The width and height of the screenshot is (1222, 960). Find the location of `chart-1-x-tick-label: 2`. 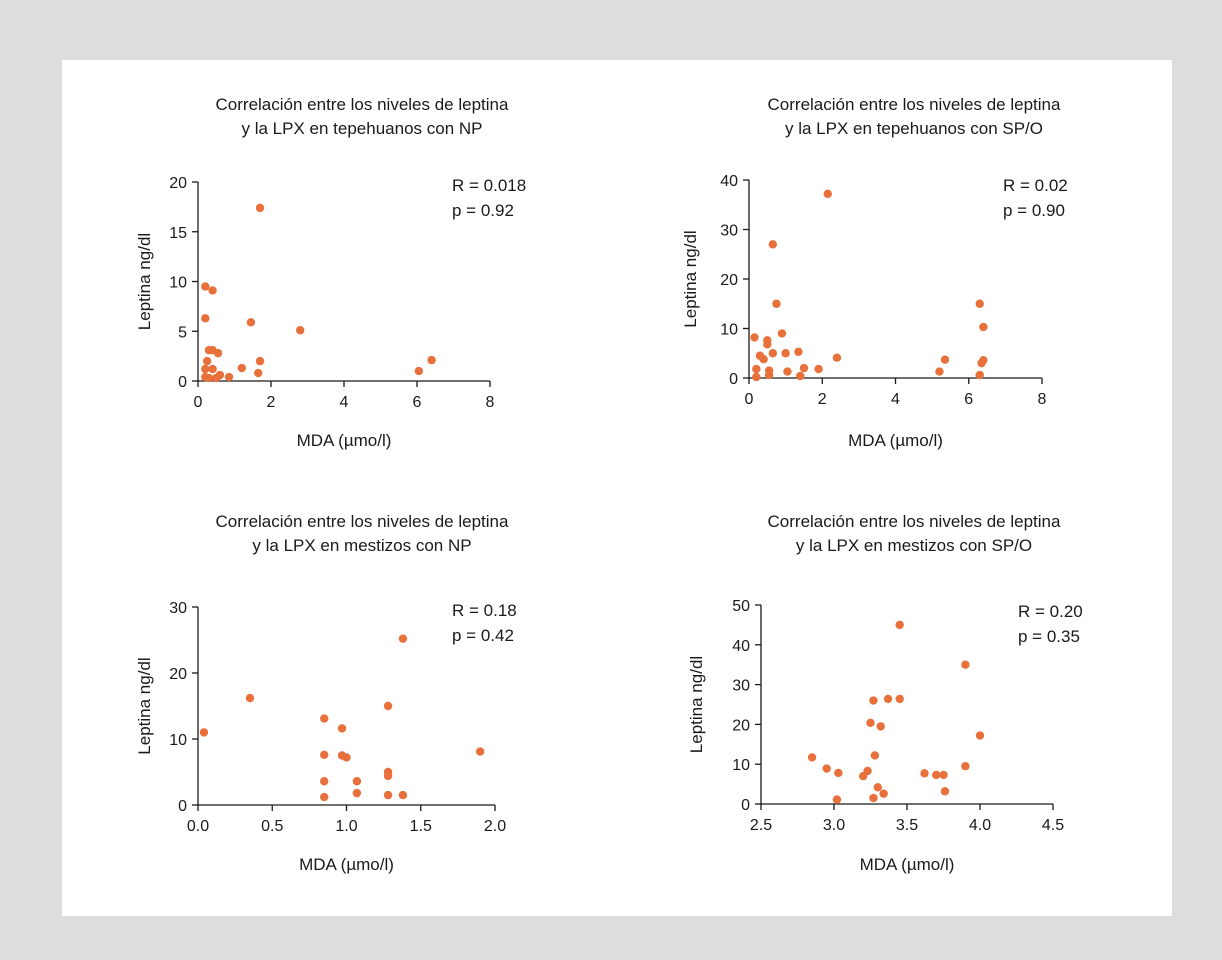

chart-1-x-tick-label: 2 is located at coordinates (271, 402).